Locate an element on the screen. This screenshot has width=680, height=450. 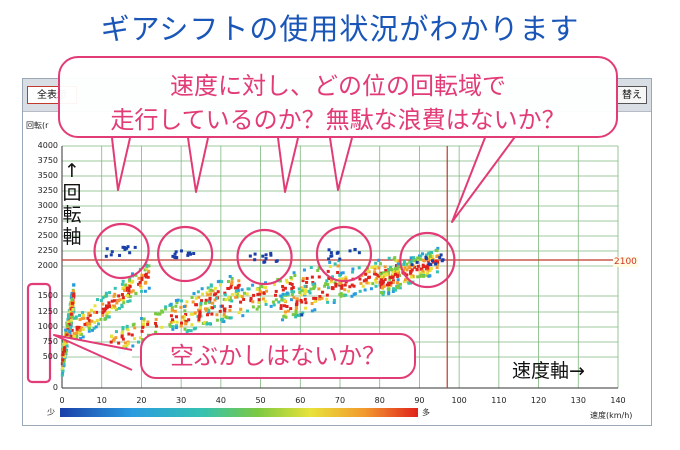
x-tick-label: 30 is located at coordinates (181, 400).